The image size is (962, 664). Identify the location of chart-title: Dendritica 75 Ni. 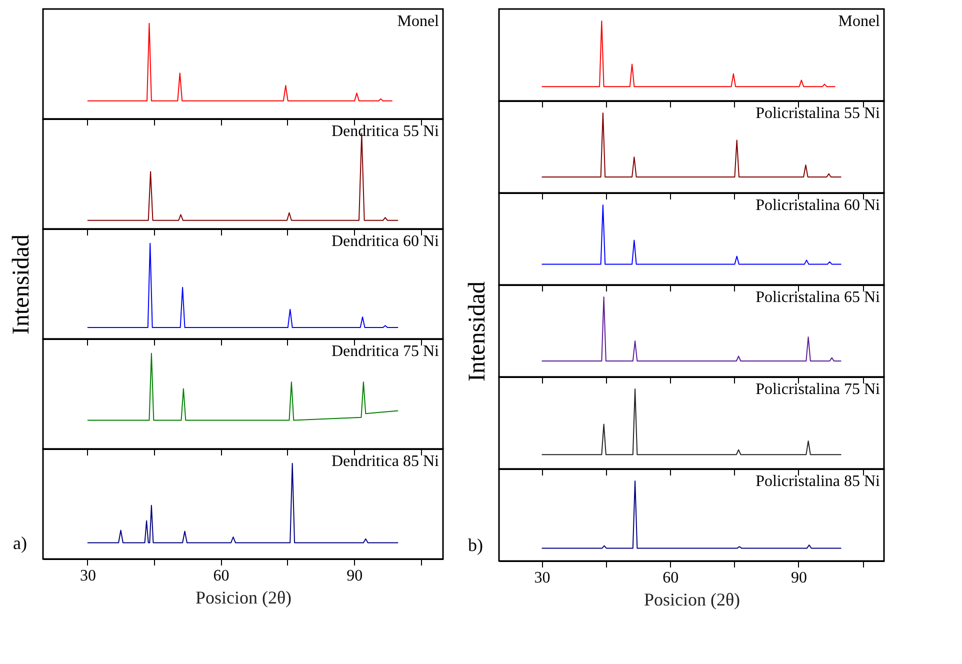
(385, 351).